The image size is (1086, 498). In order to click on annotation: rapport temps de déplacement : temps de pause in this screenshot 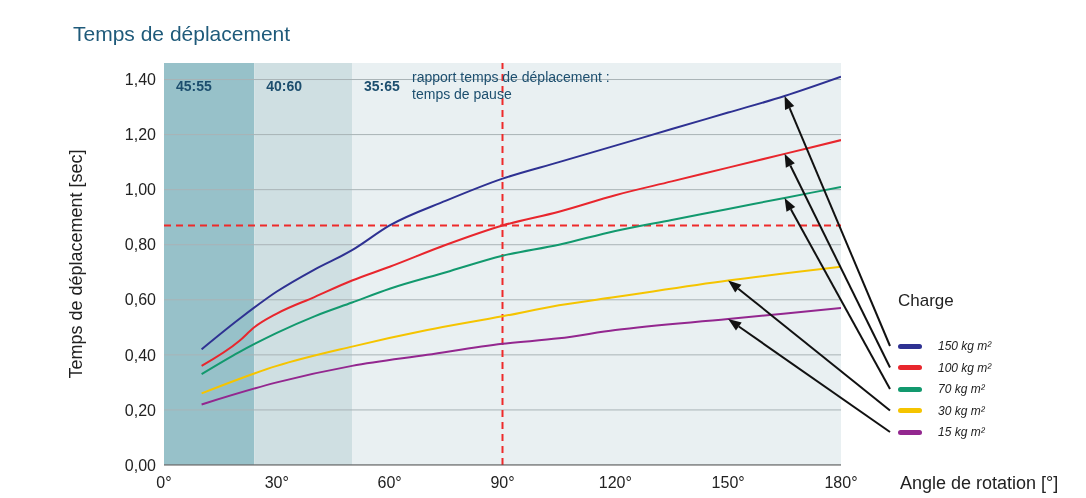, I will do `click(511, 86)`.